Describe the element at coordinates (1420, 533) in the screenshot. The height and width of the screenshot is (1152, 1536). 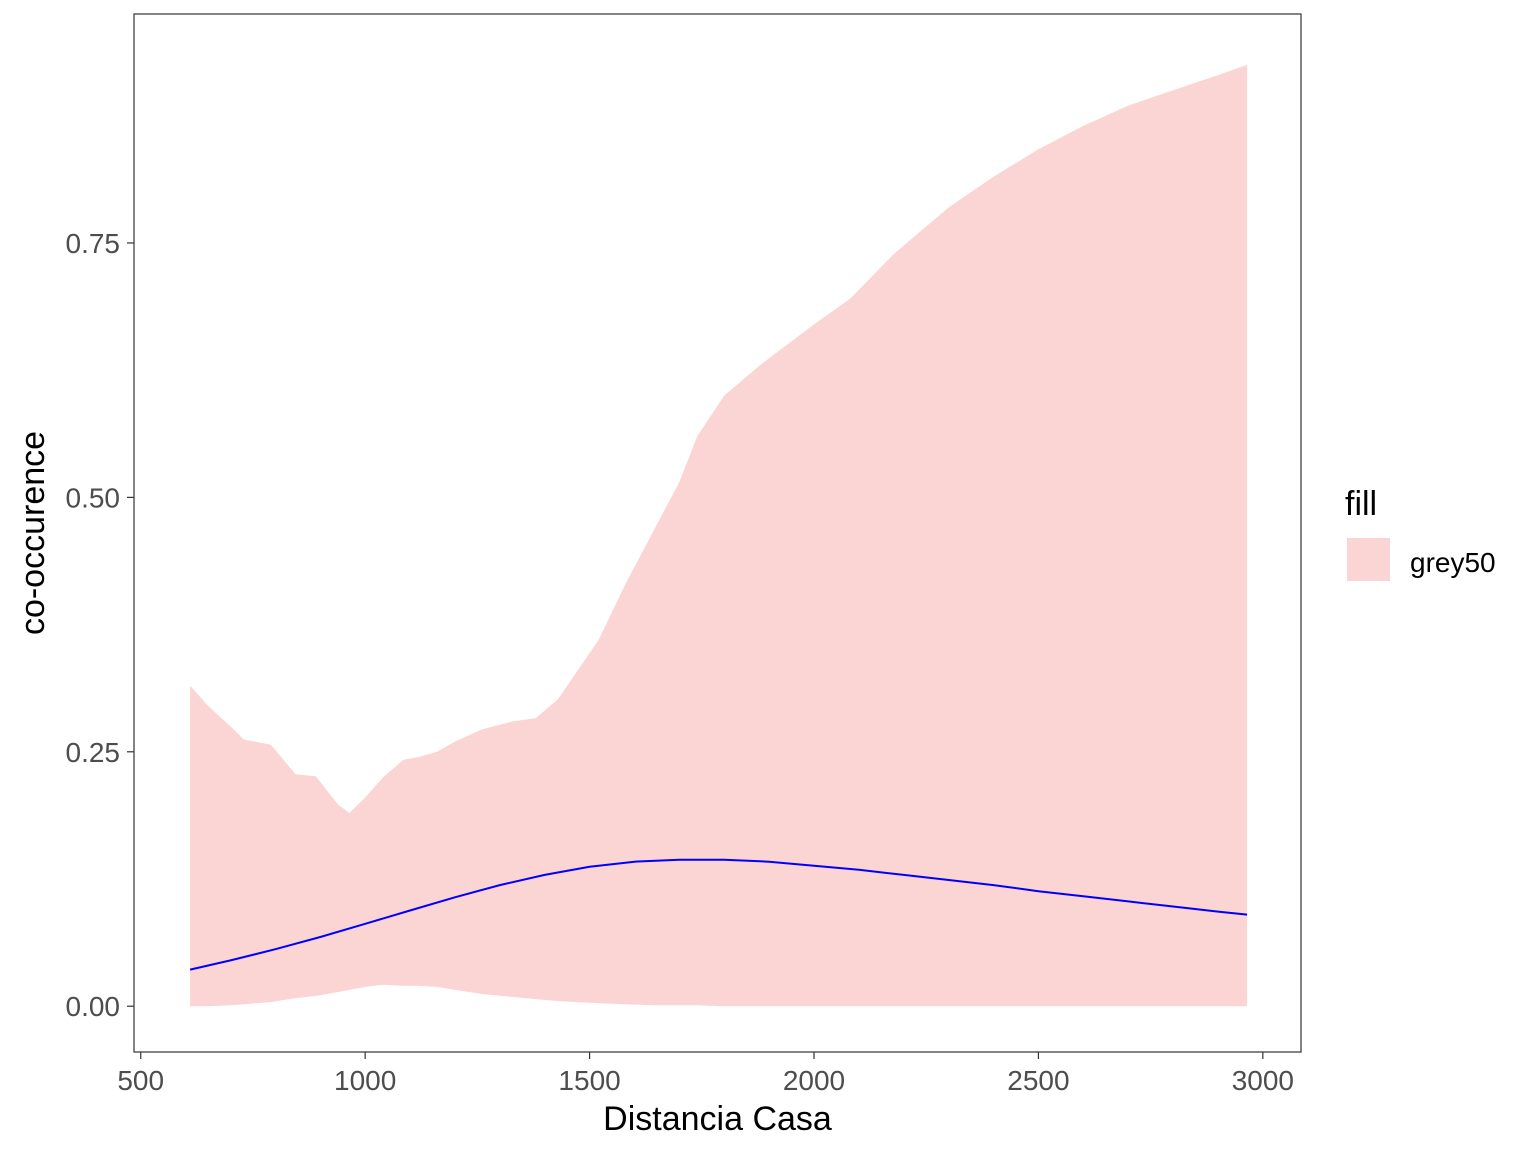
I see `legend: fill grey50` at that location.